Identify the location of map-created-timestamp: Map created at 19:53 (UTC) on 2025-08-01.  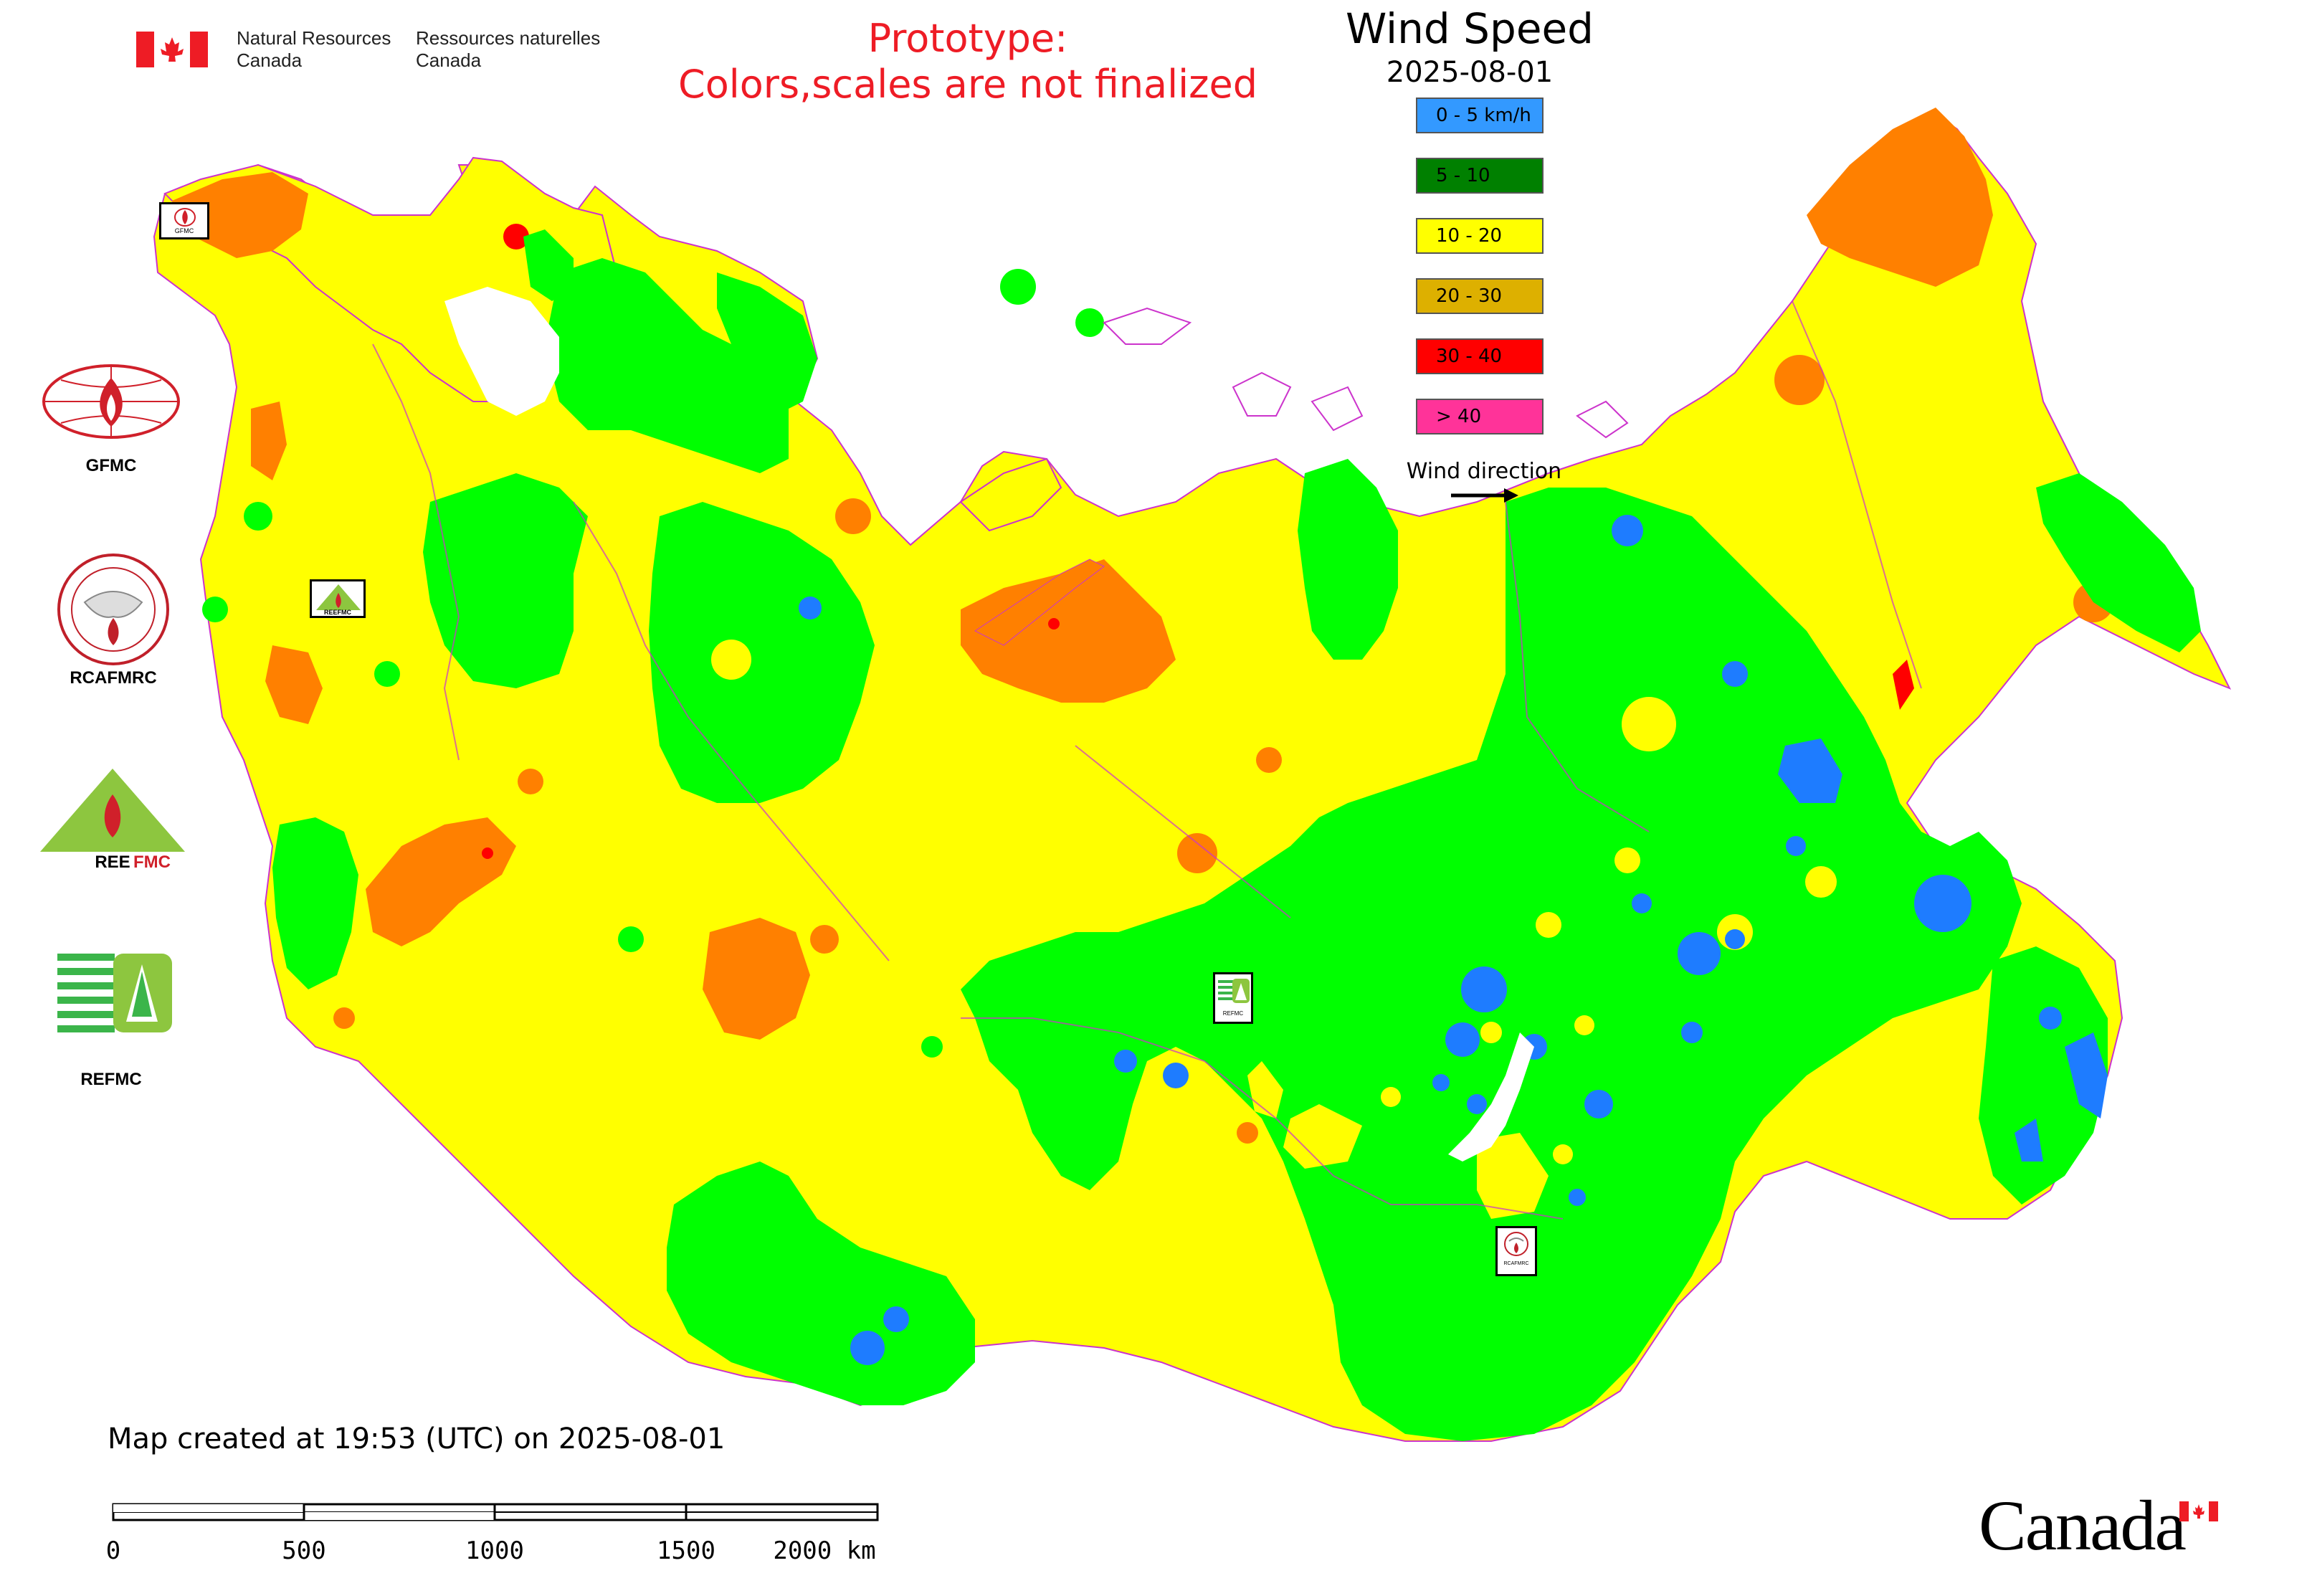
(417, 1438).